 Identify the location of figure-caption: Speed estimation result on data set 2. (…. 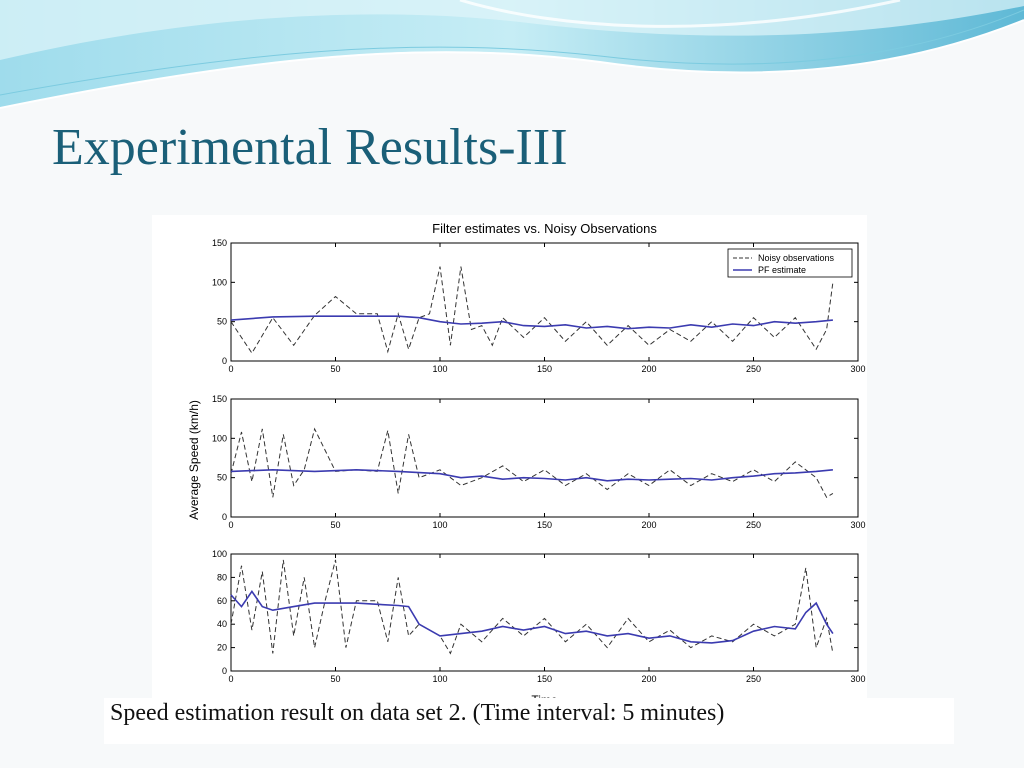
(417, 713).